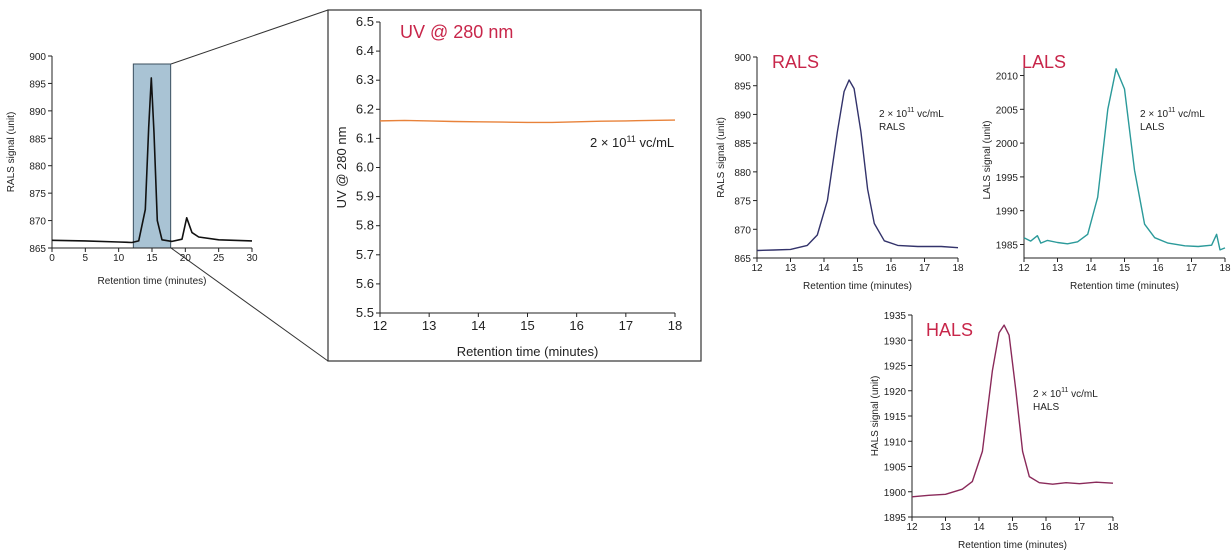  I want to click on y-tick-label: 1990, so click(1007, 212).